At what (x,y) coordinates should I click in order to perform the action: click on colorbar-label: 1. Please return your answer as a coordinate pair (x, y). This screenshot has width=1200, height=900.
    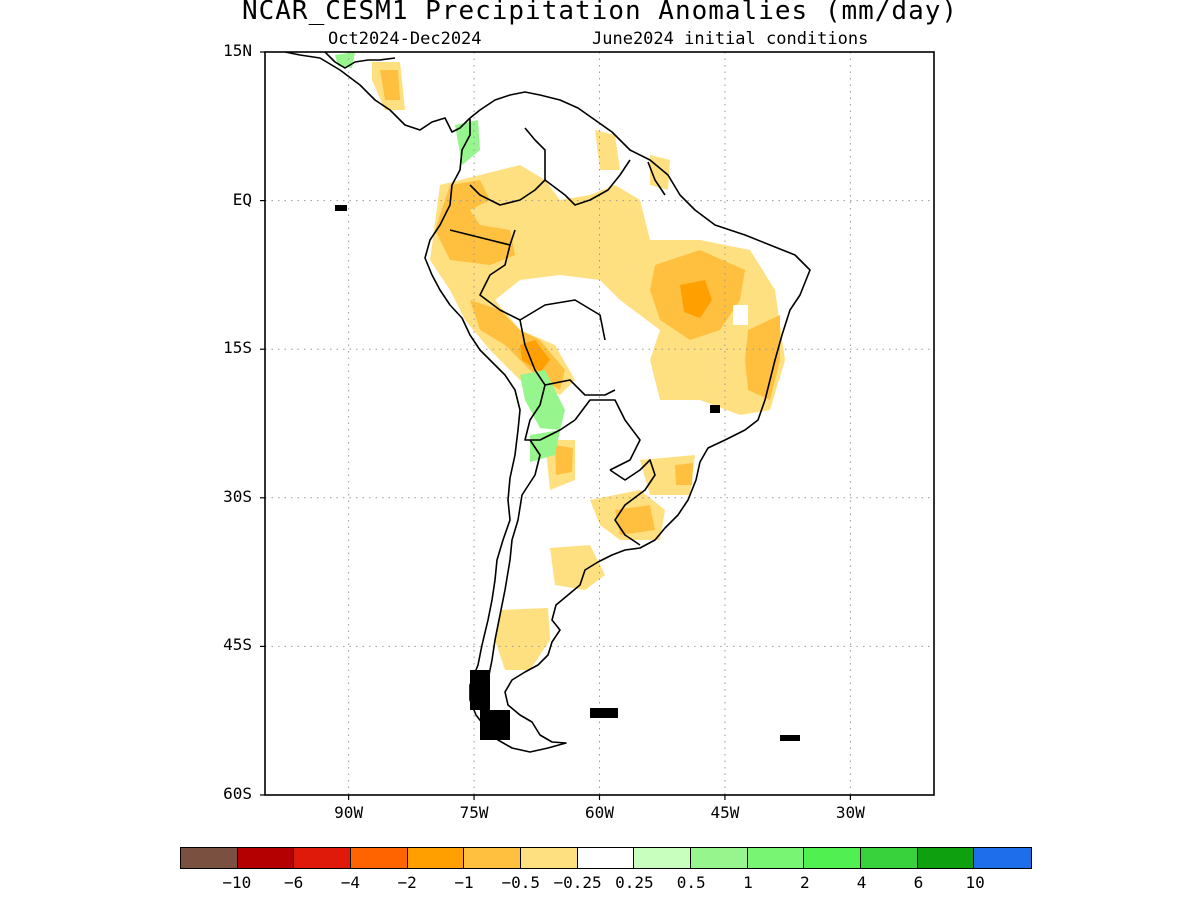
    Looking at the image, I should click on (748, 882).